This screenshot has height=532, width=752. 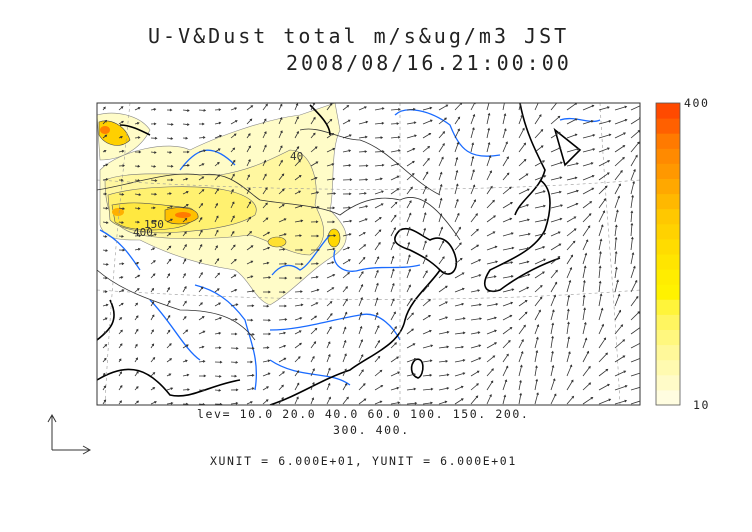 I want to click on title-timestamp: 2008/08/16.21:00:00, so click(x=429, y=63).